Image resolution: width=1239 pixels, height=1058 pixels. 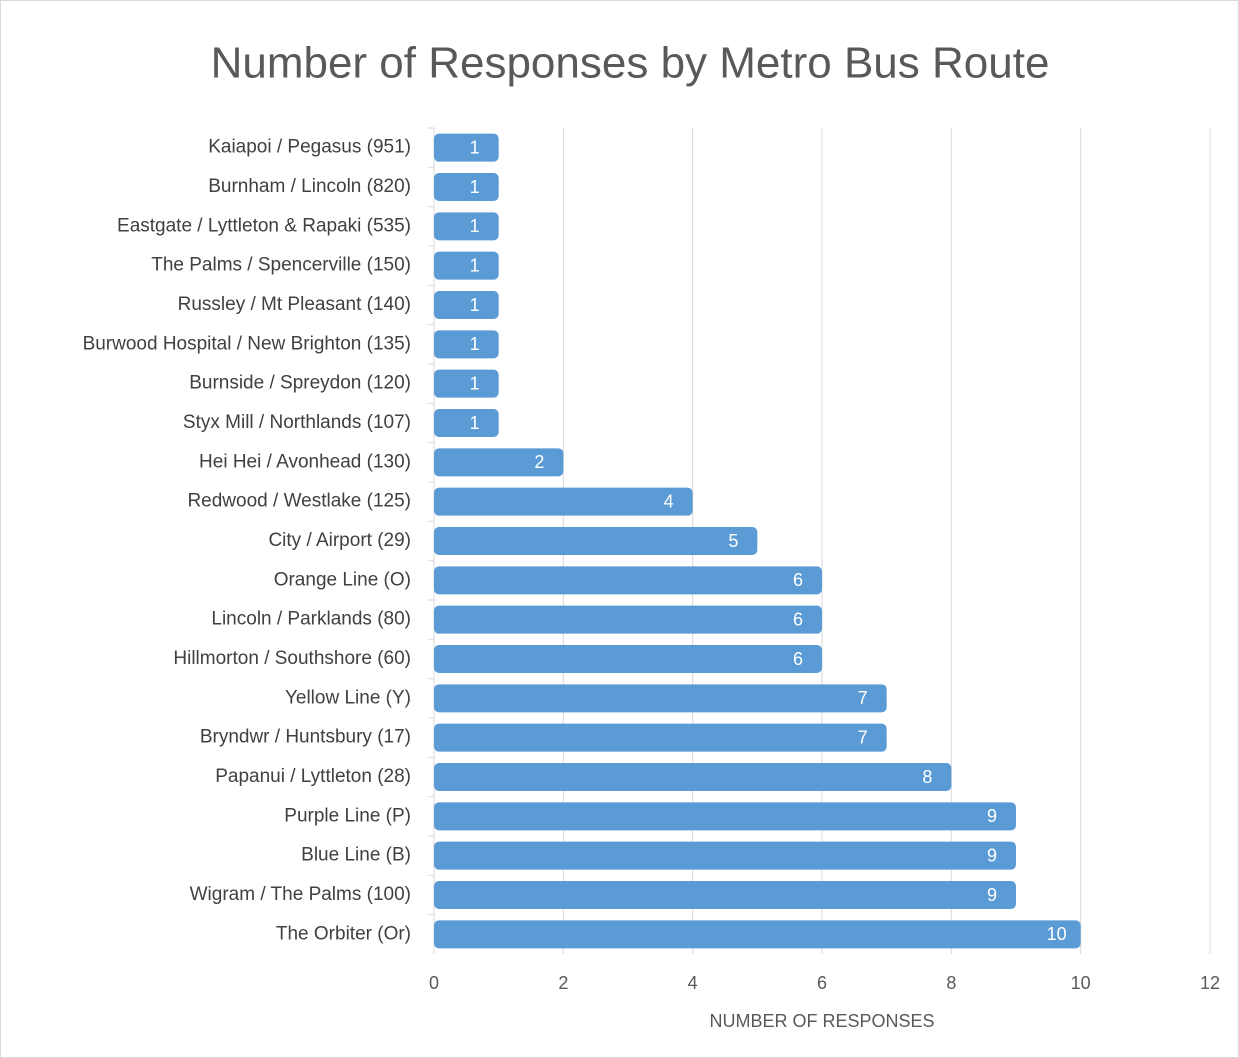 What do you see at coordinates (1081, 983) in the screenshot?
I see `x-tick-label: 10` at bounding box center [1081, 983].